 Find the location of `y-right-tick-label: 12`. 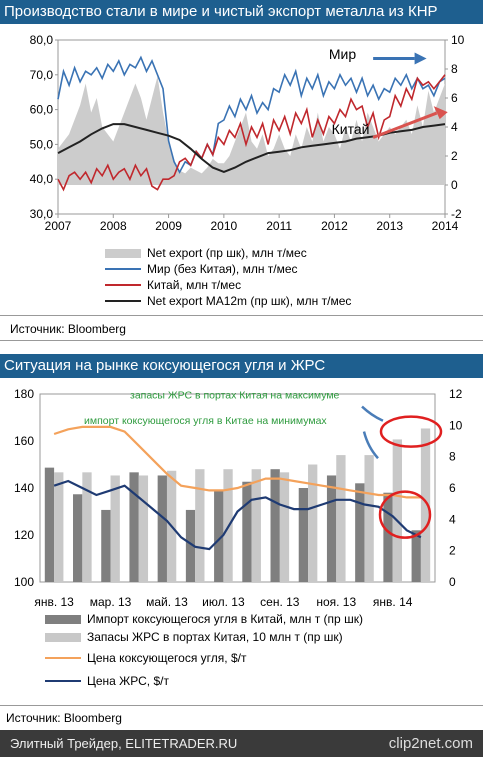

y-right-tick-label: 12 is located at coordinates (456, 394).